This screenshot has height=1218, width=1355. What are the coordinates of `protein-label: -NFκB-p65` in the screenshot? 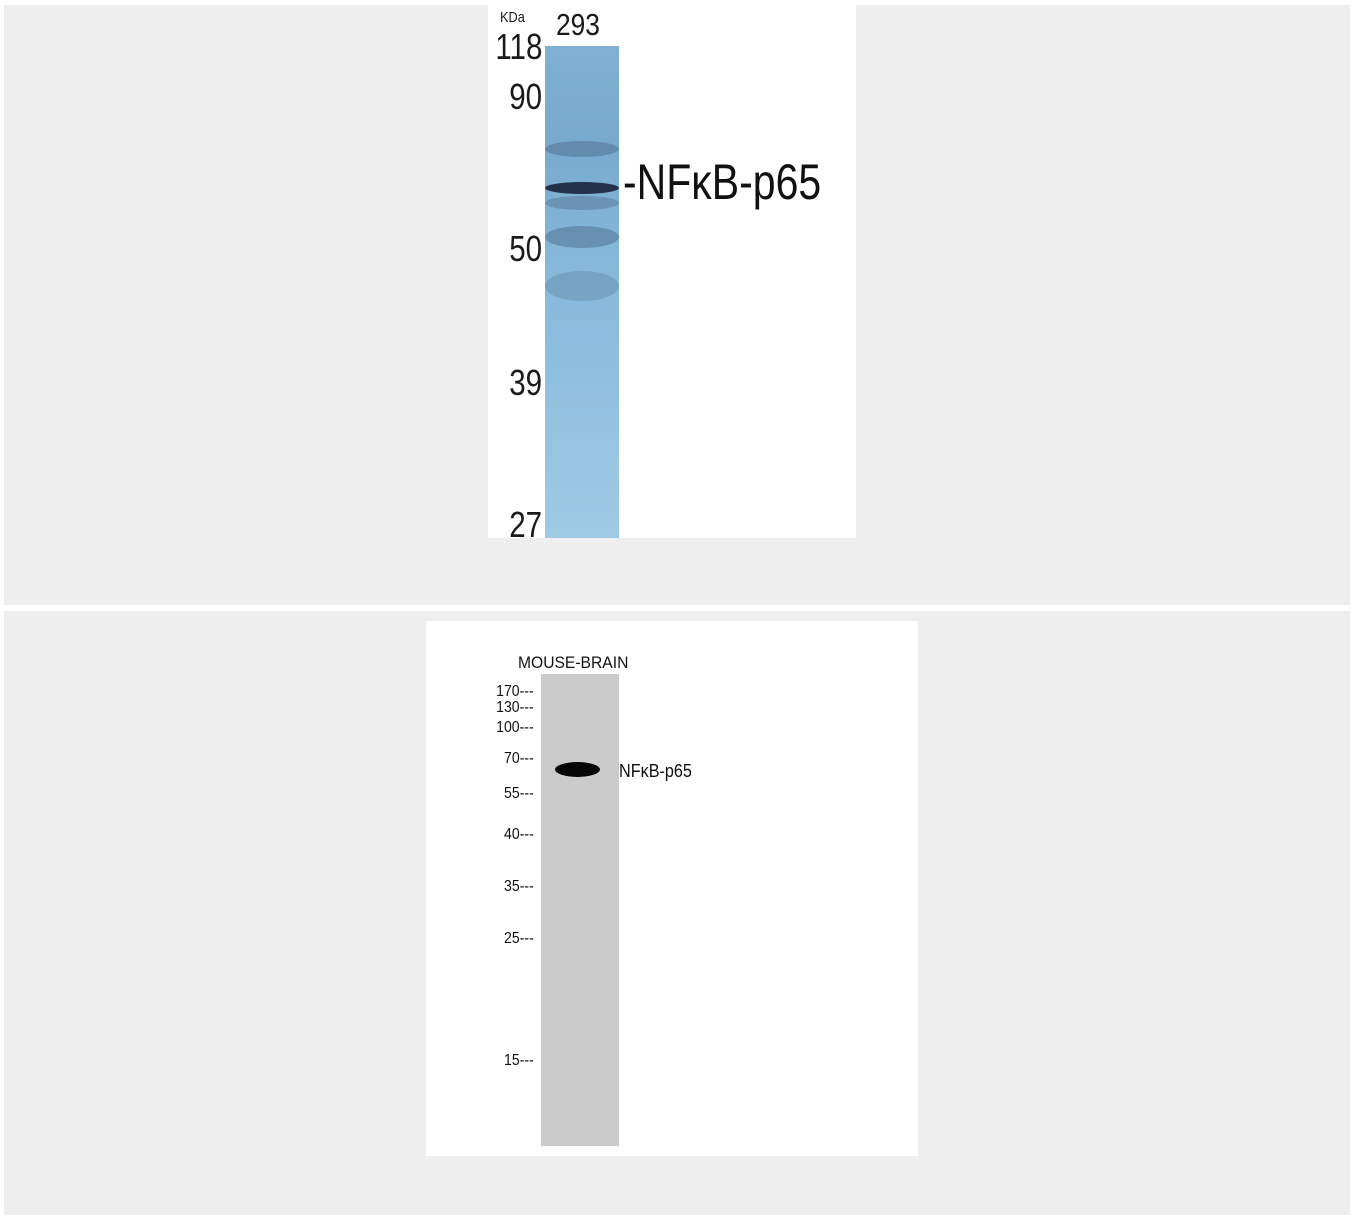 It's located at (722, 182).